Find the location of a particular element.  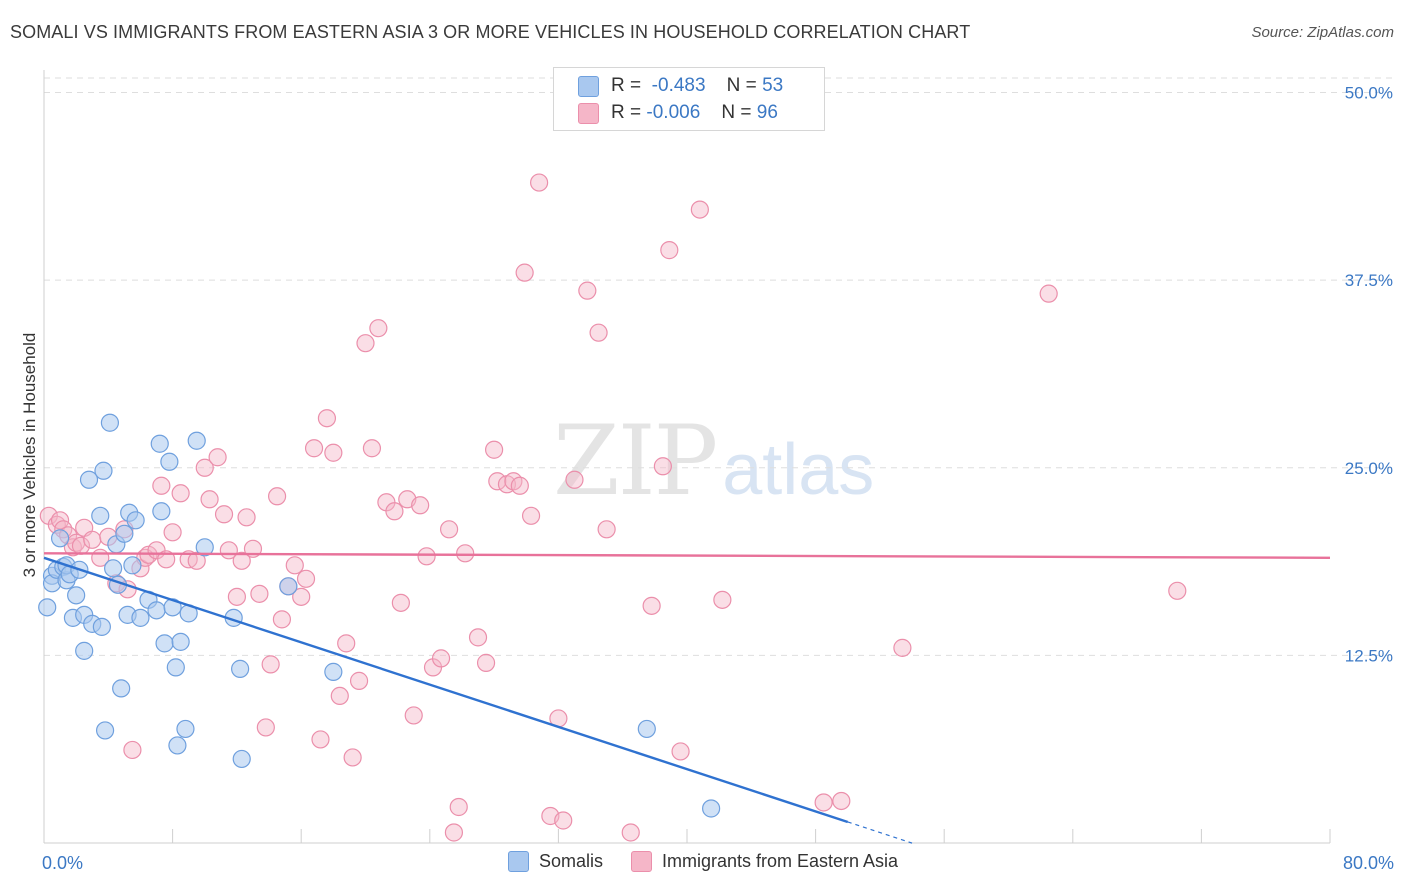

watermark: ZIPatlas is located at coordinates (713, 461).